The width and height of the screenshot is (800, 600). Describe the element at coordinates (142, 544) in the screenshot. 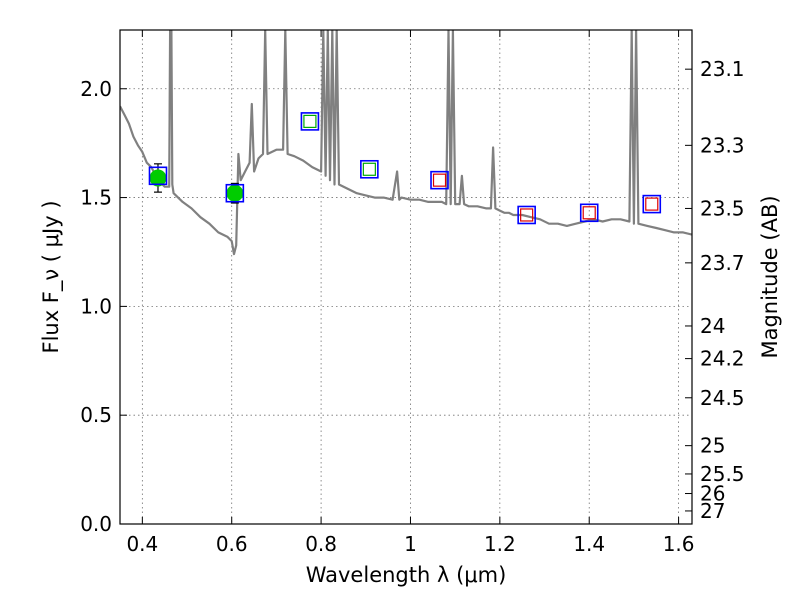

I see `x-tick-label: 0.4` at that location.